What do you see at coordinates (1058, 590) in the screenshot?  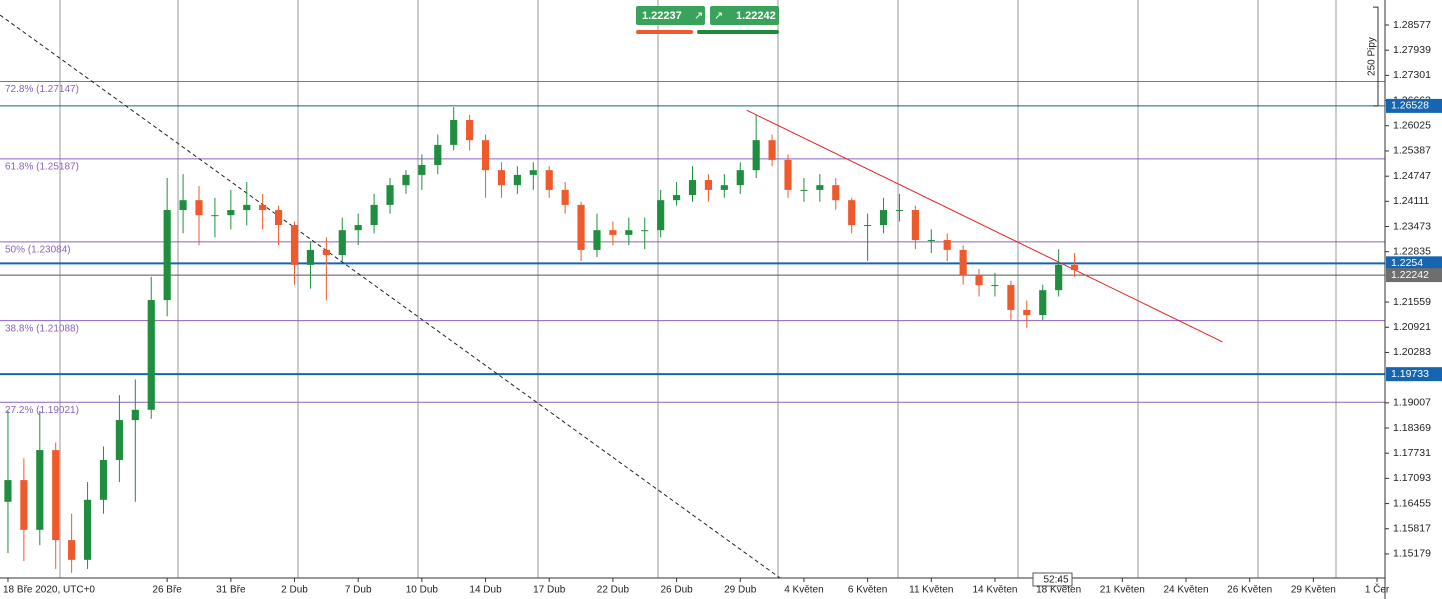 I see `x-tick-label: 18 Květen` at bounding box center [1058, 590].